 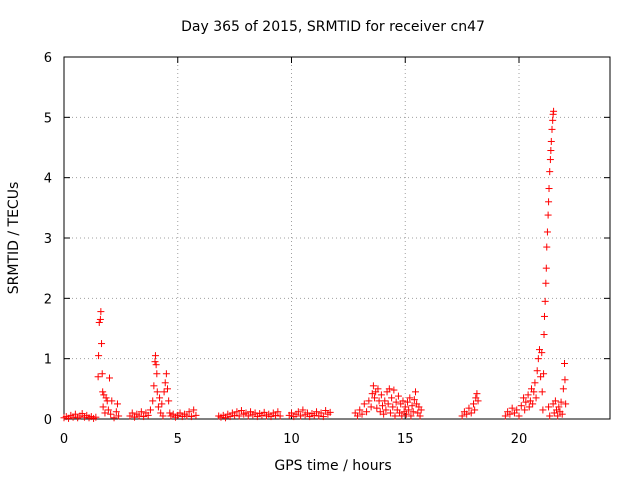 What do you see at coordinates (48, 420) in the screenshot?
I see `y-tick-label: 0` at bounding box center [48, 420].